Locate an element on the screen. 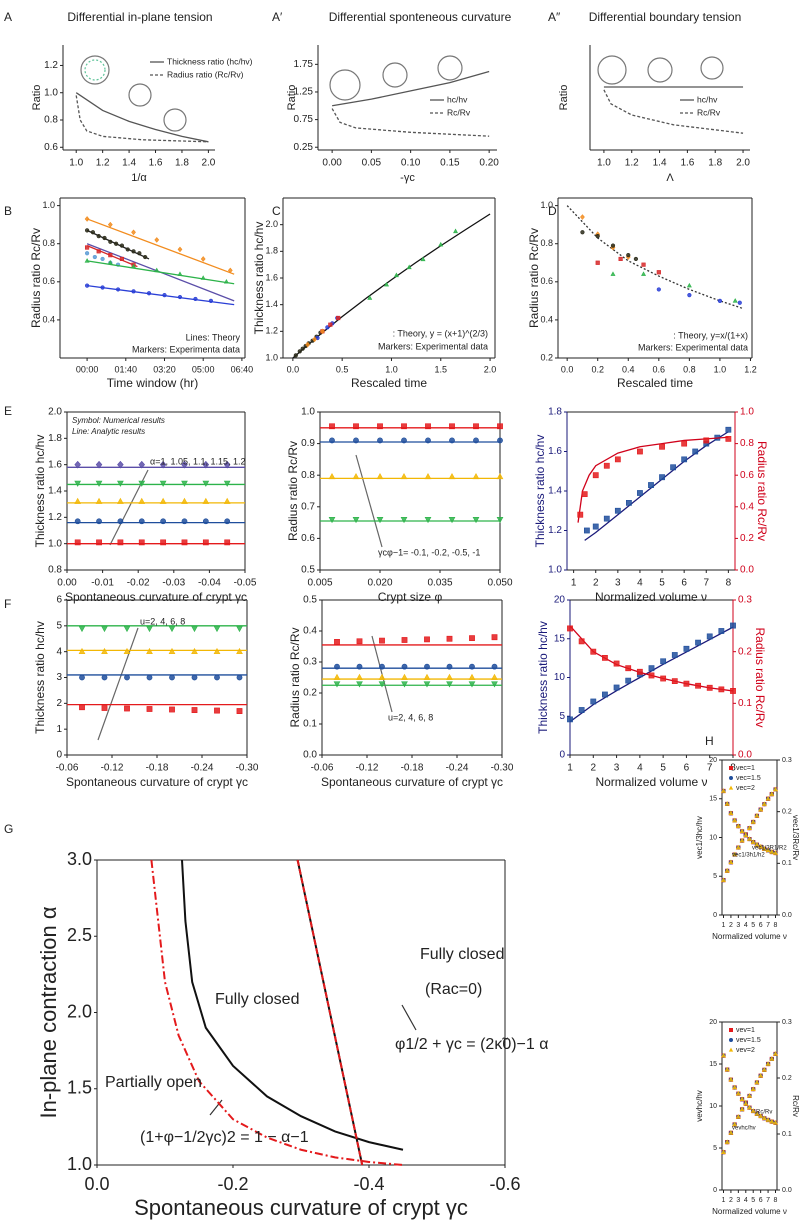 The image size is (800, 1222). y-axis-label: Thickness ratio hc/hv is located at coordinates (543, 677).